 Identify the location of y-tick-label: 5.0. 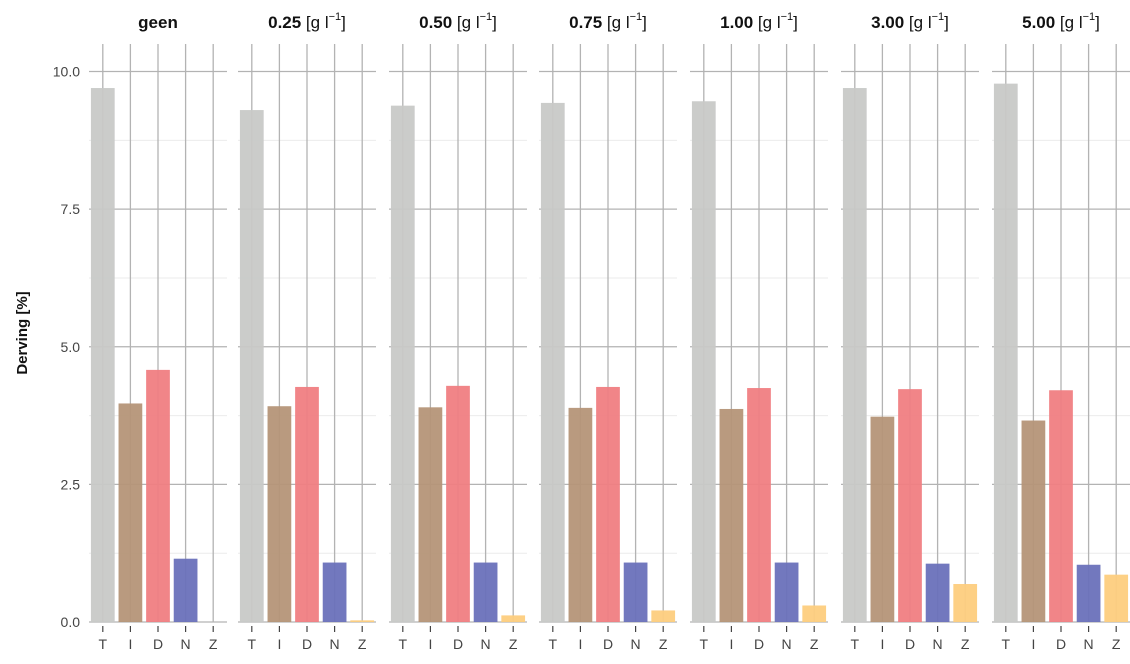
(71, 347).